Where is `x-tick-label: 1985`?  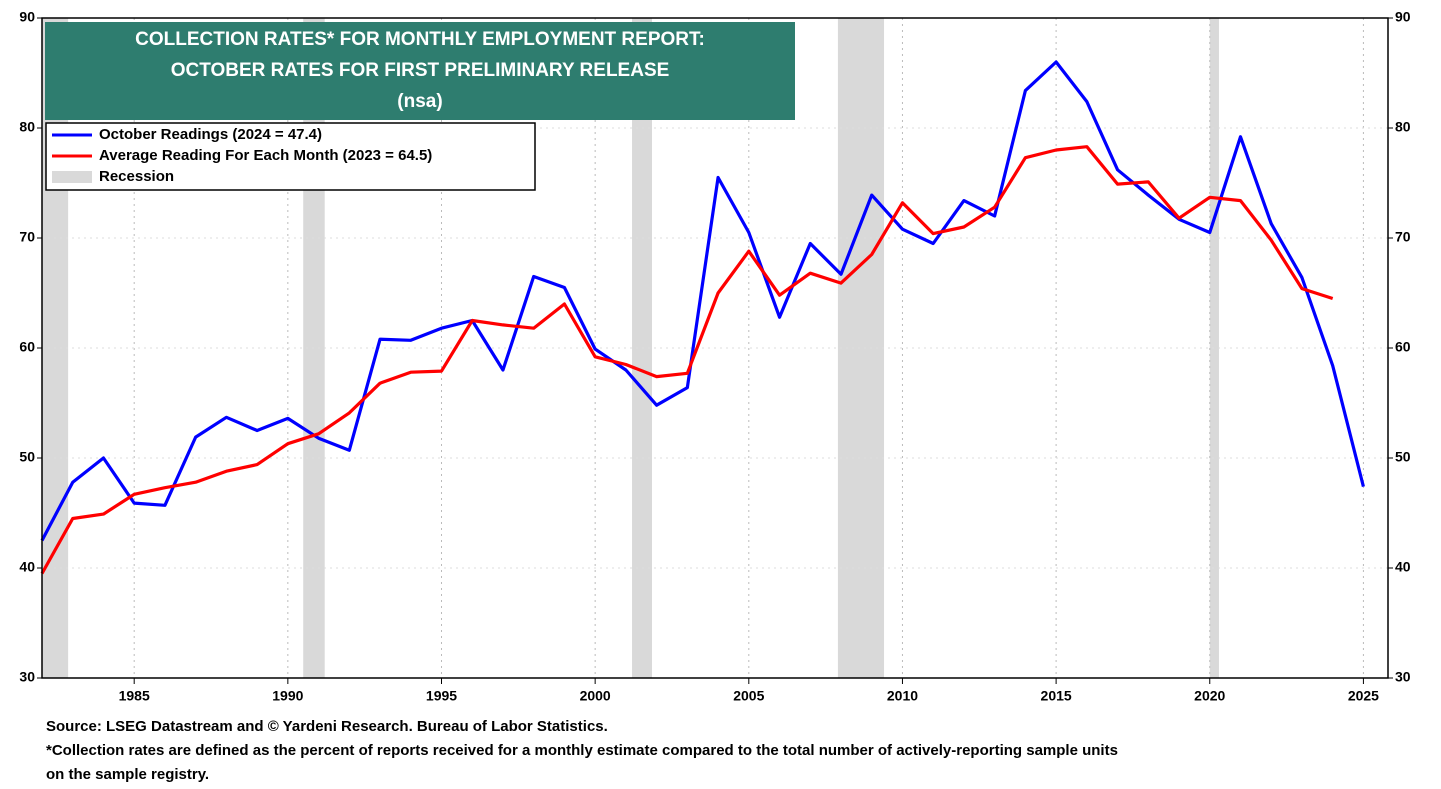 x-tick-label: 1985 is located at coordinates (134, 696).